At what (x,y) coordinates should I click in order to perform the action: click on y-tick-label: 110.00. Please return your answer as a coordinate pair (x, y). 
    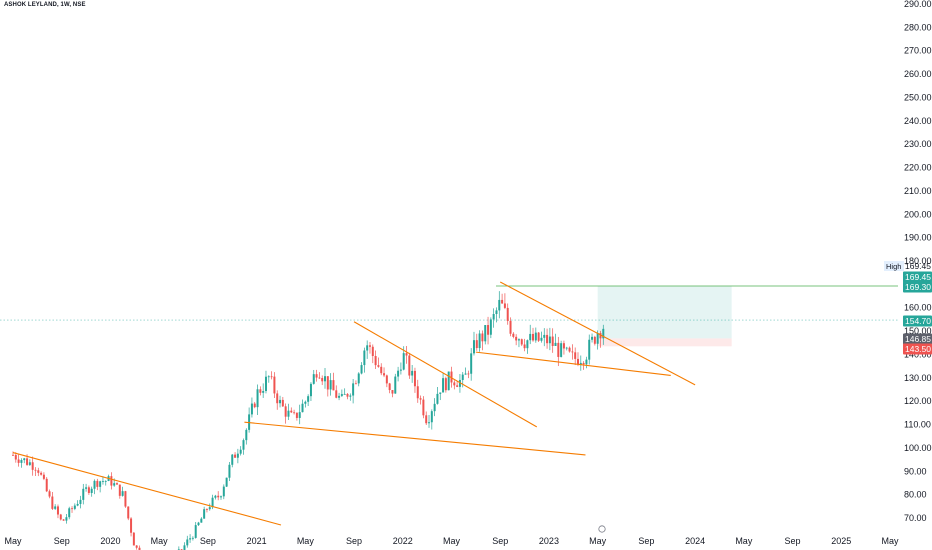
    Looking at the image, I should click on (917, 425).